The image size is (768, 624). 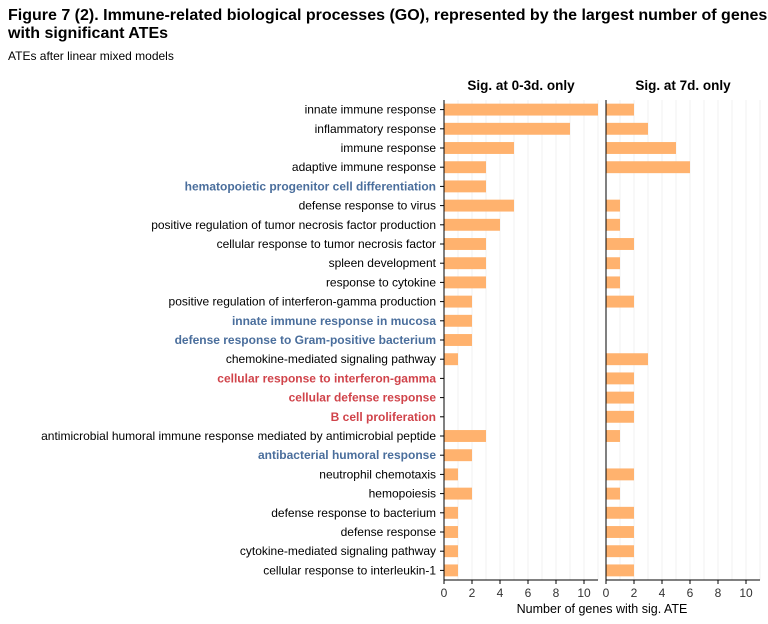 What do you see at coordinates (367, 206) in the screenshot?
I see `category-label: defense response to virus` at bounding box center [367, 206].